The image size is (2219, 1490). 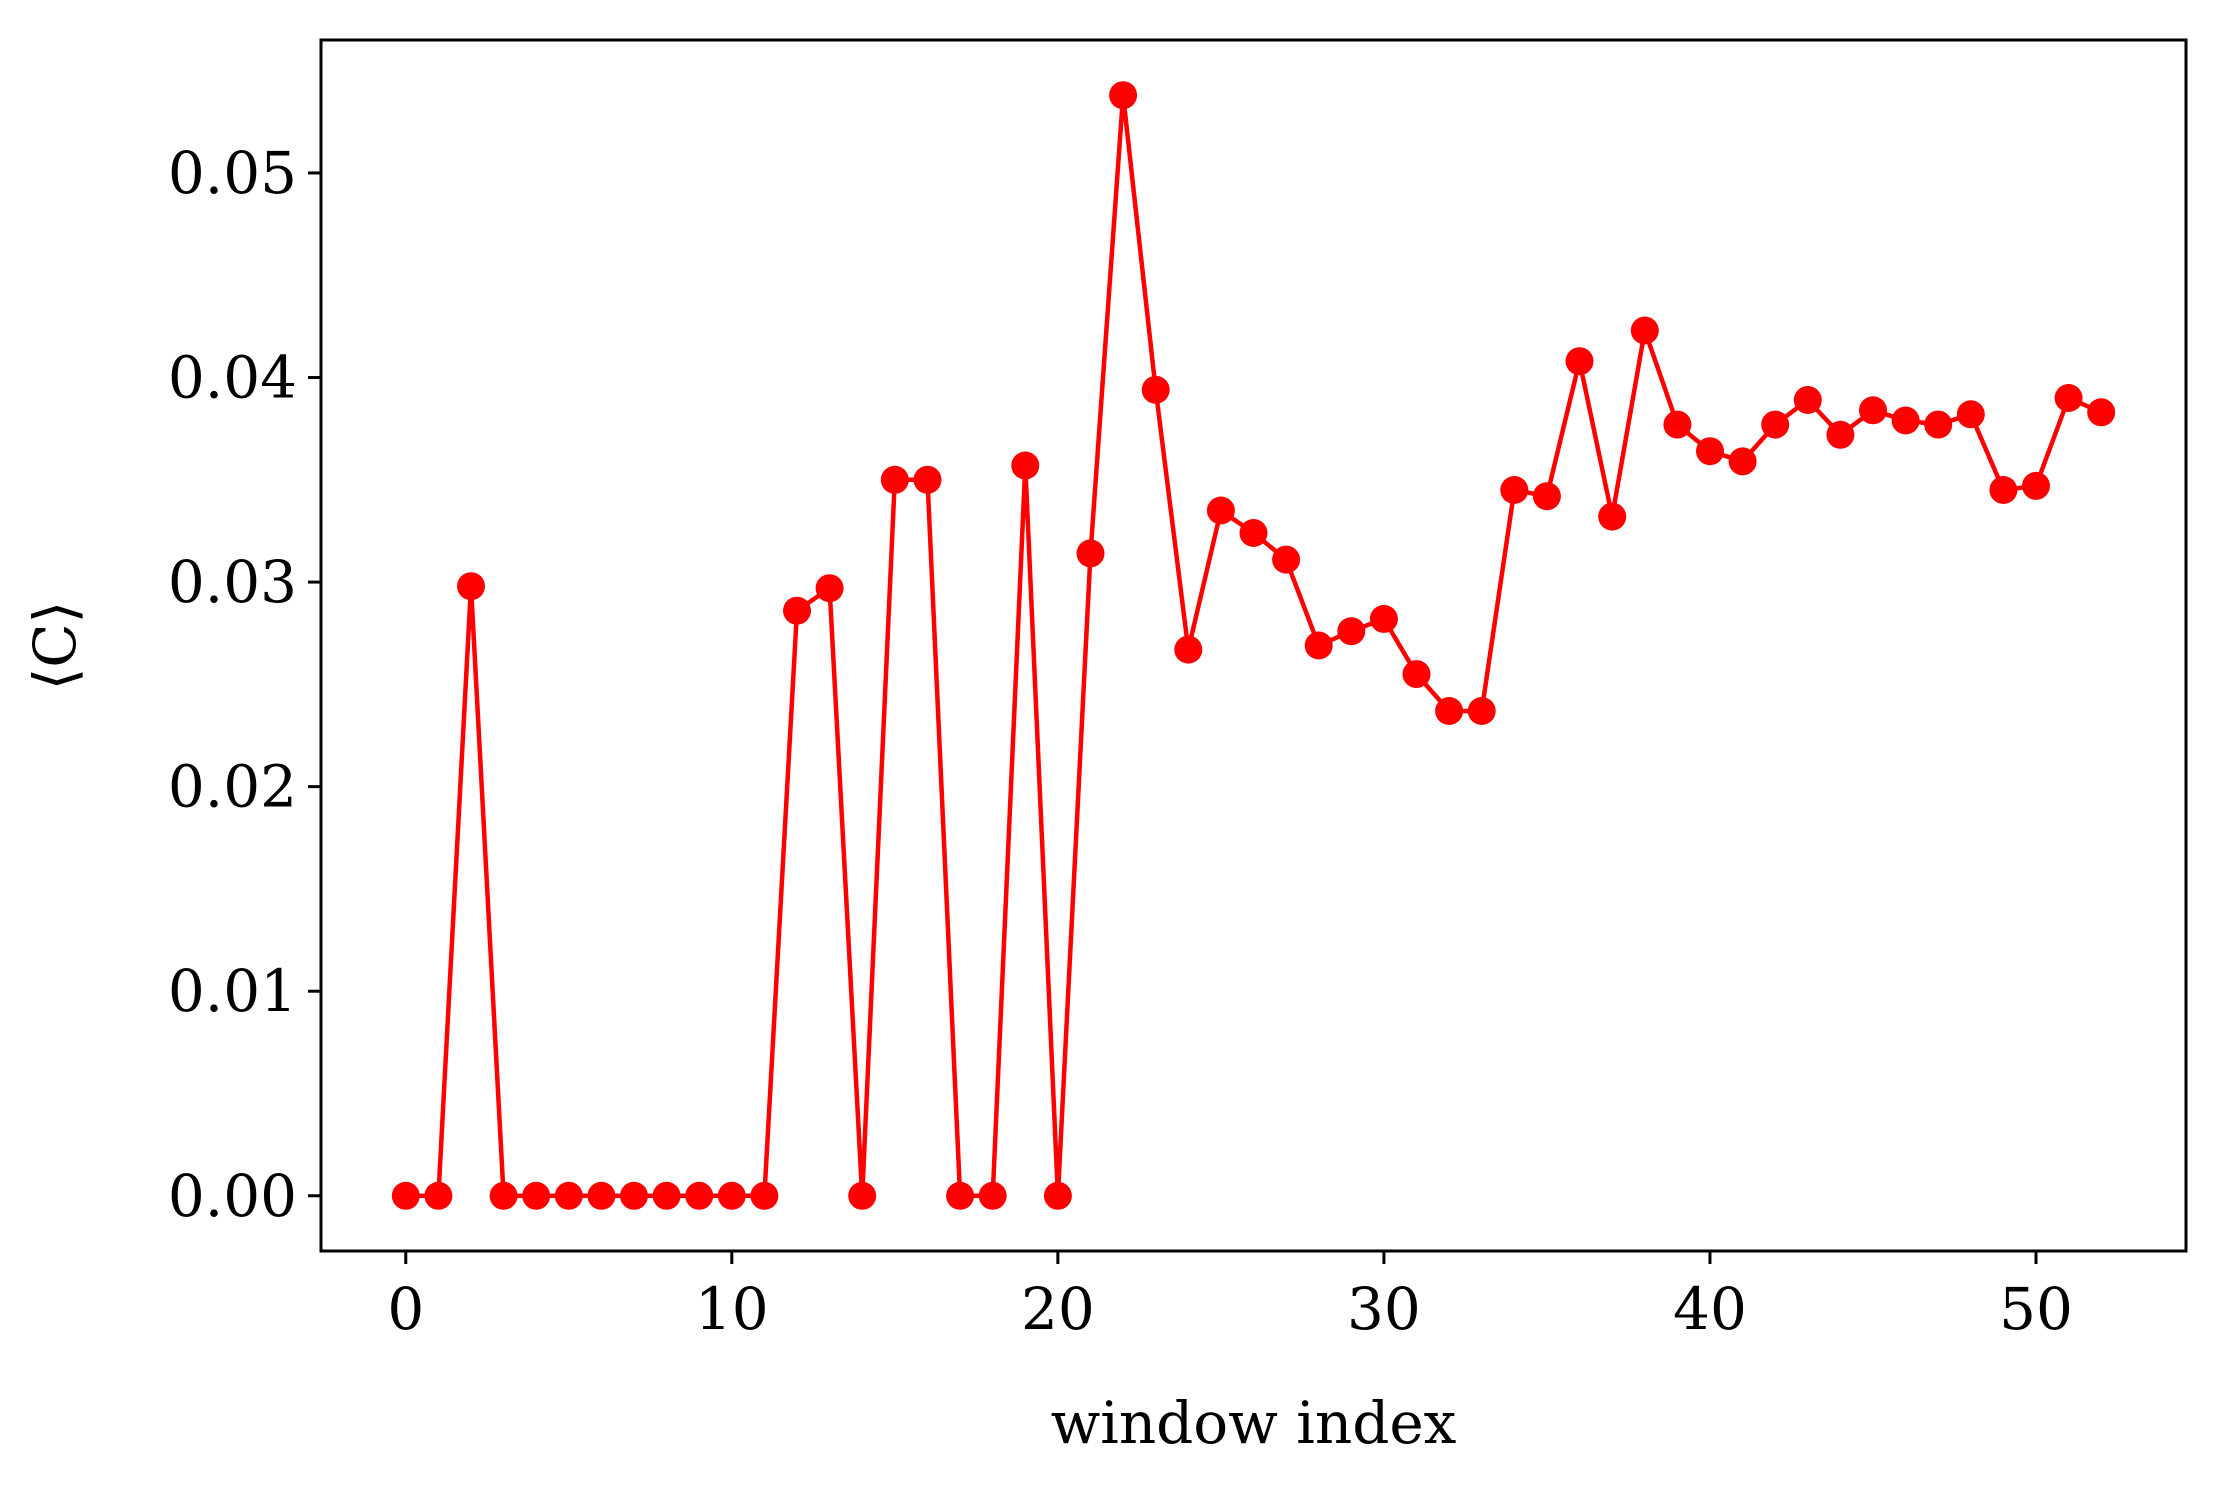 What do you see at coordinates (232, 787) in the screenshot?
I see `y-tick-label: 0.02` at bounding box center [232, 787].